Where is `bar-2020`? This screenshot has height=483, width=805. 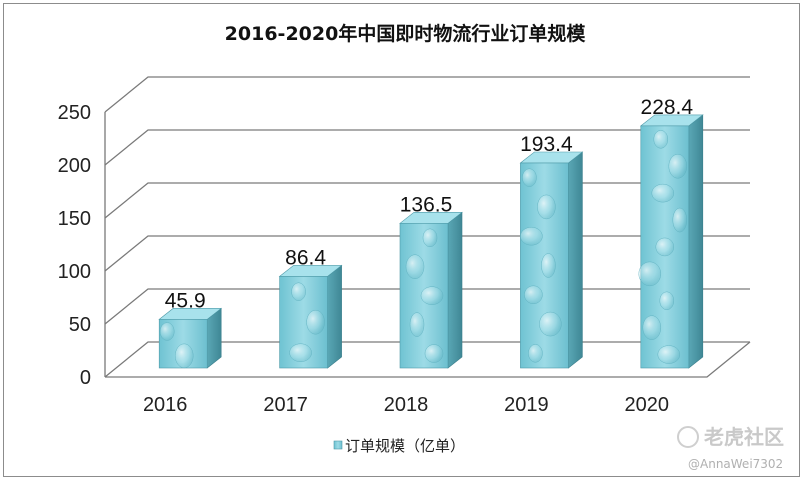 bar-2020 is located at coordinates (671, 241).